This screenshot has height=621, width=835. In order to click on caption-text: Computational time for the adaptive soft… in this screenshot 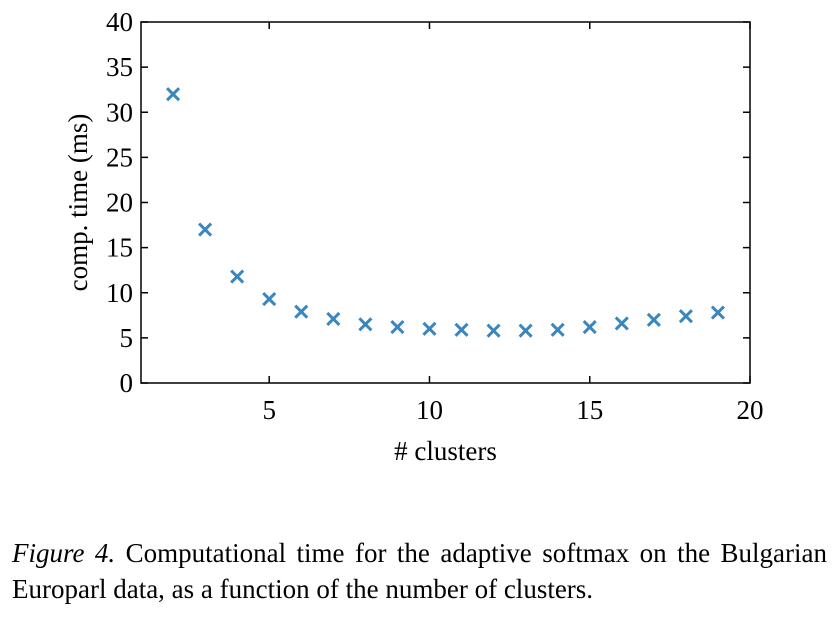, I will do `click(420, 571)`.